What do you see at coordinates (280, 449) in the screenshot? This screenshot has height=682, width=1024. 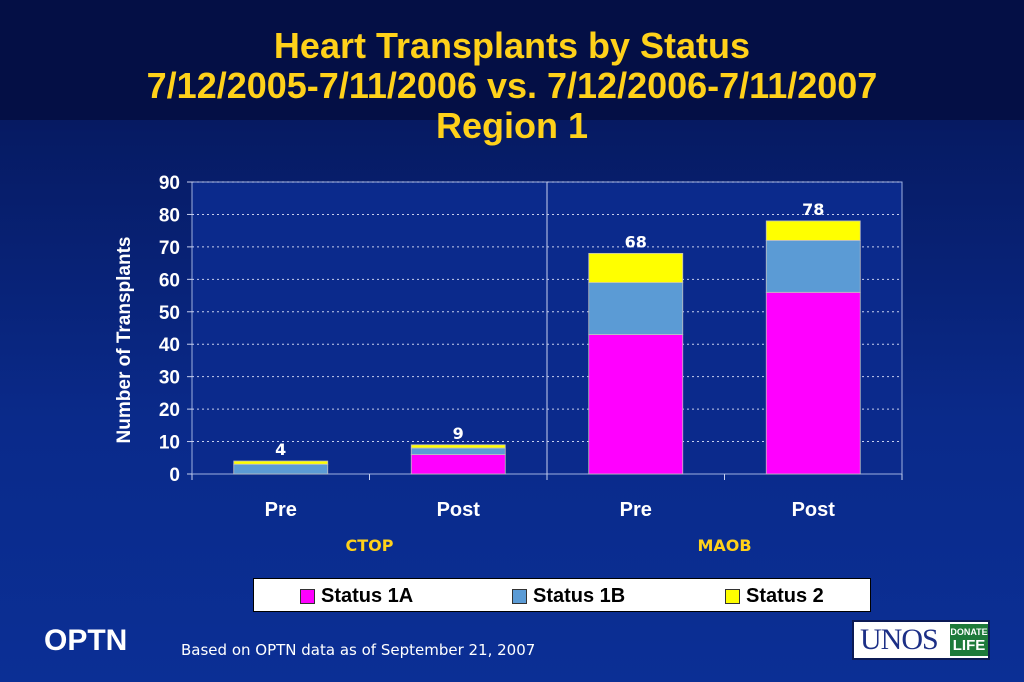 I see `bar-total-label: 4` at bounding box center [280, 449].